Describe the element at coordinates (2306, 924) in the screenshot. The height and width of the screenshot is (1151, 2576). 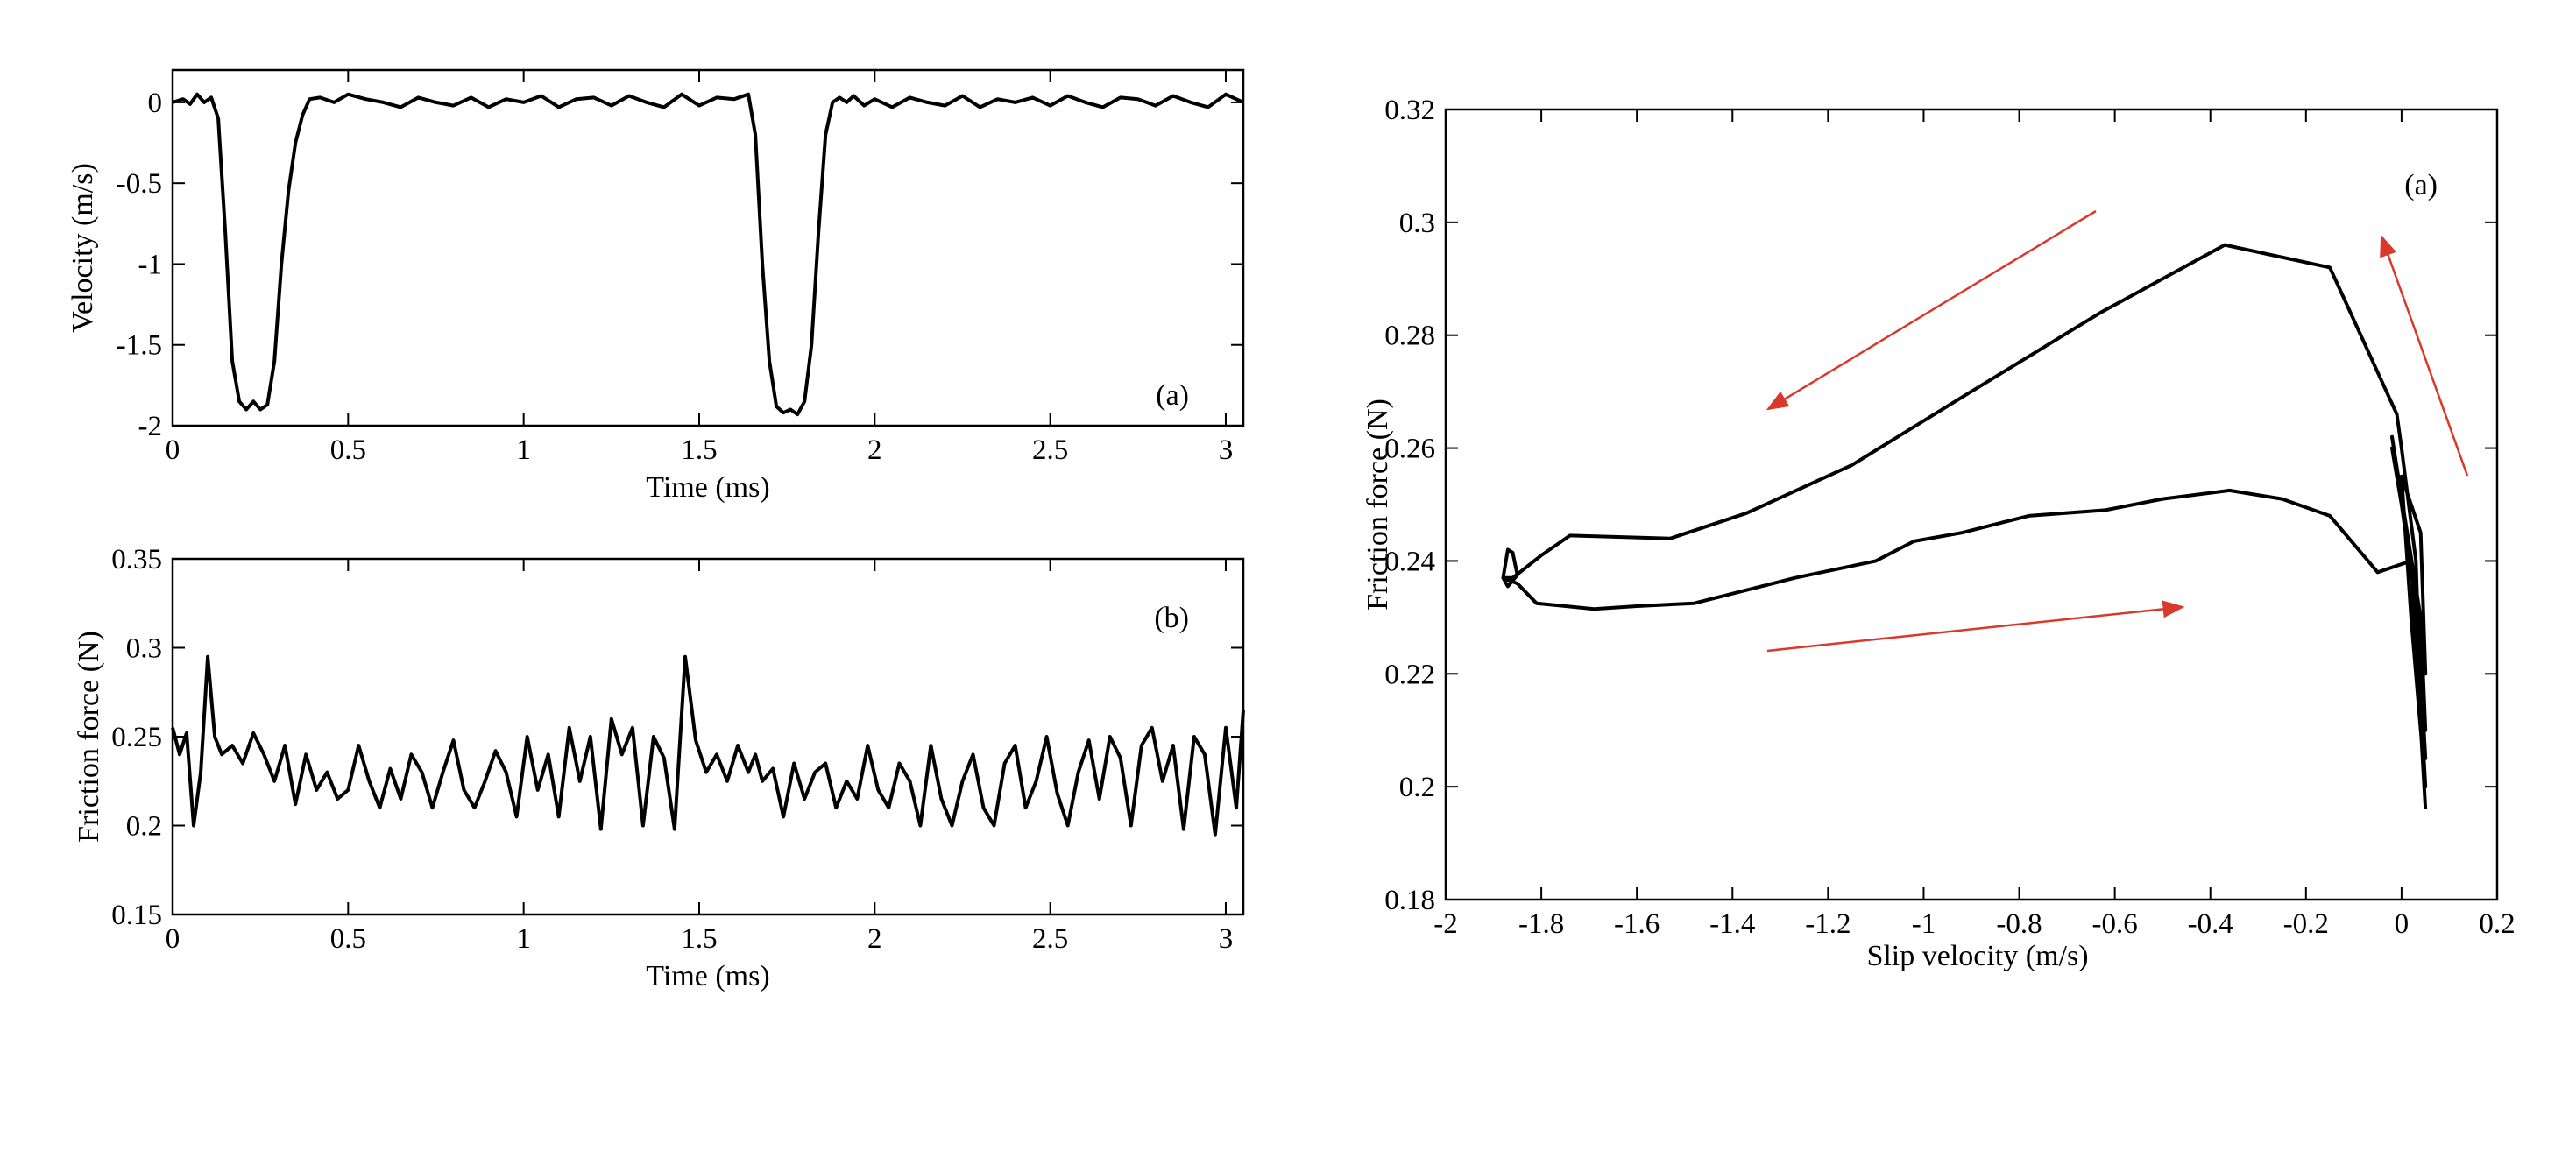
I see `x-tick-label: -0.2` at that location.